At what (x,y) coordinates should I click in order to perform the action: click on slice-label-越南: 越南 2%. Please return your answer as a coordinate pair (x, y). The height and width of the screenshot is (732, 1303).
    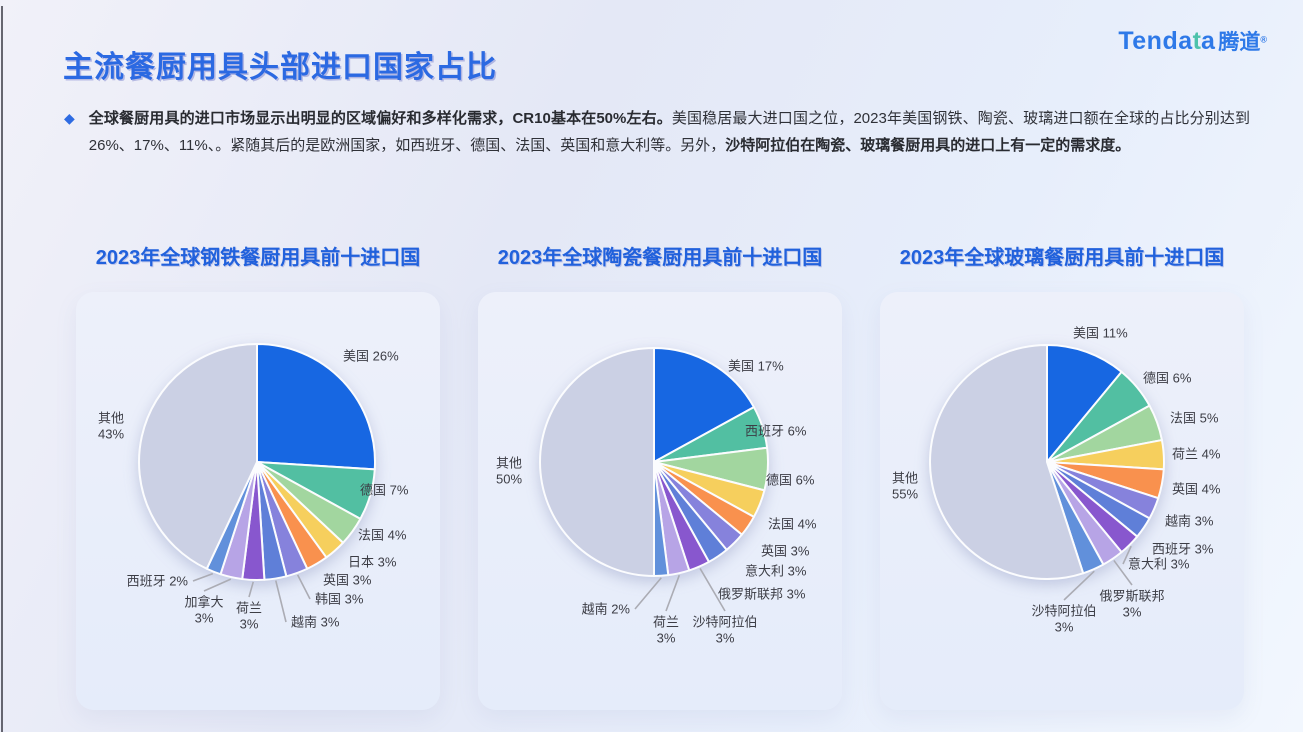
    Looking at the image, I should click on (606, 609).